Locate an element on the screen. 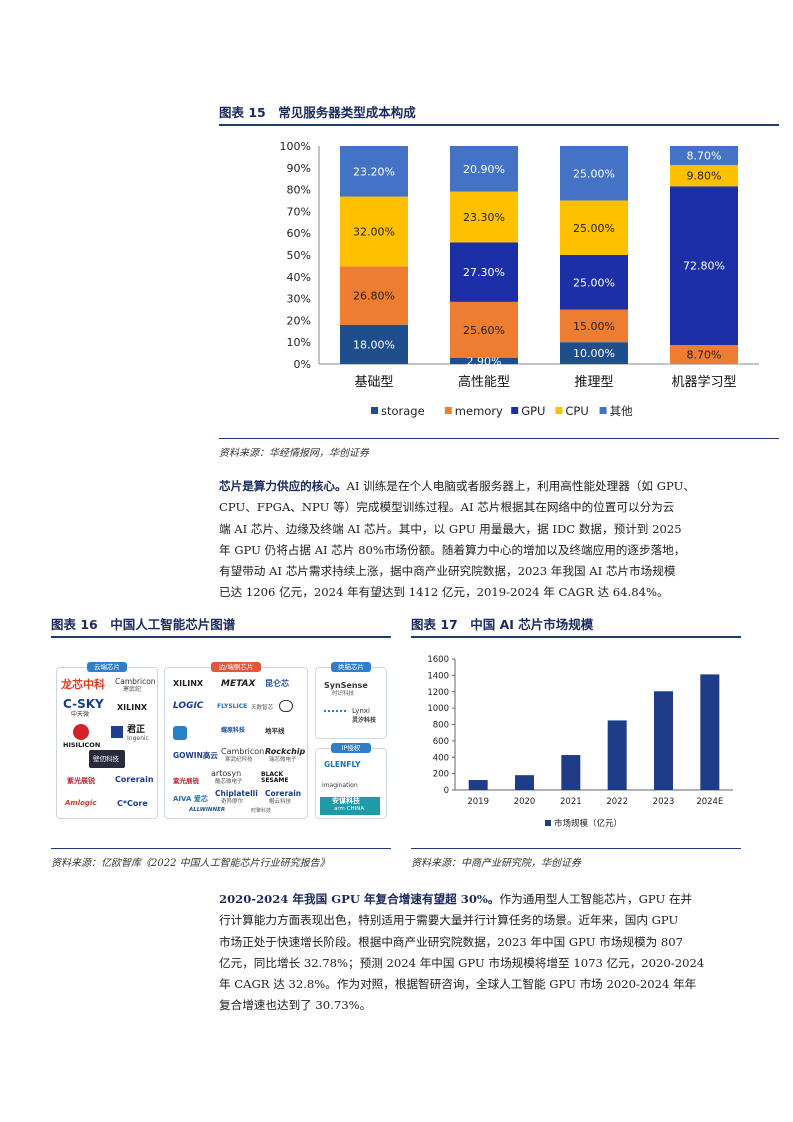  bar-2023 is located at coordinates (663, 740).